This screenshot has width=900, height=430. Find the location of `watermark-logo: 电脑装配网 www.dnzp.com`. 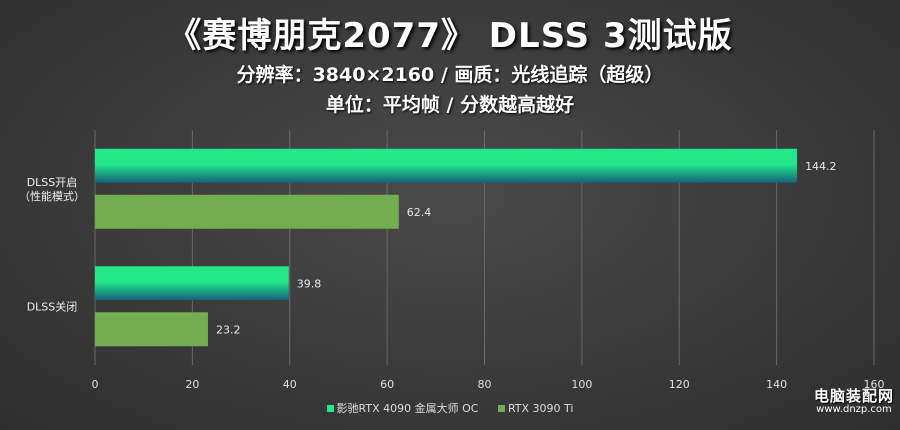

watermark-logo: 电脑装配网 www.dnzp.com is located at coordinates (853, 401).